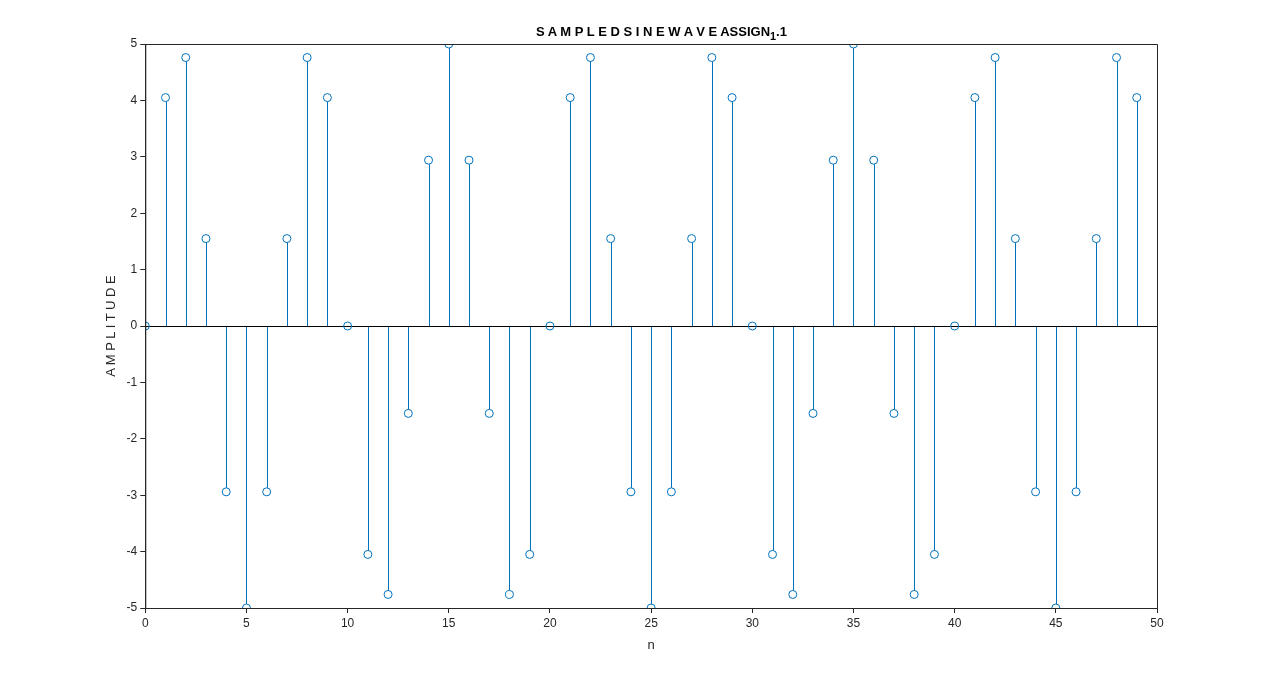  I want to click on x-tick-label: 45, so click(1056, 622).